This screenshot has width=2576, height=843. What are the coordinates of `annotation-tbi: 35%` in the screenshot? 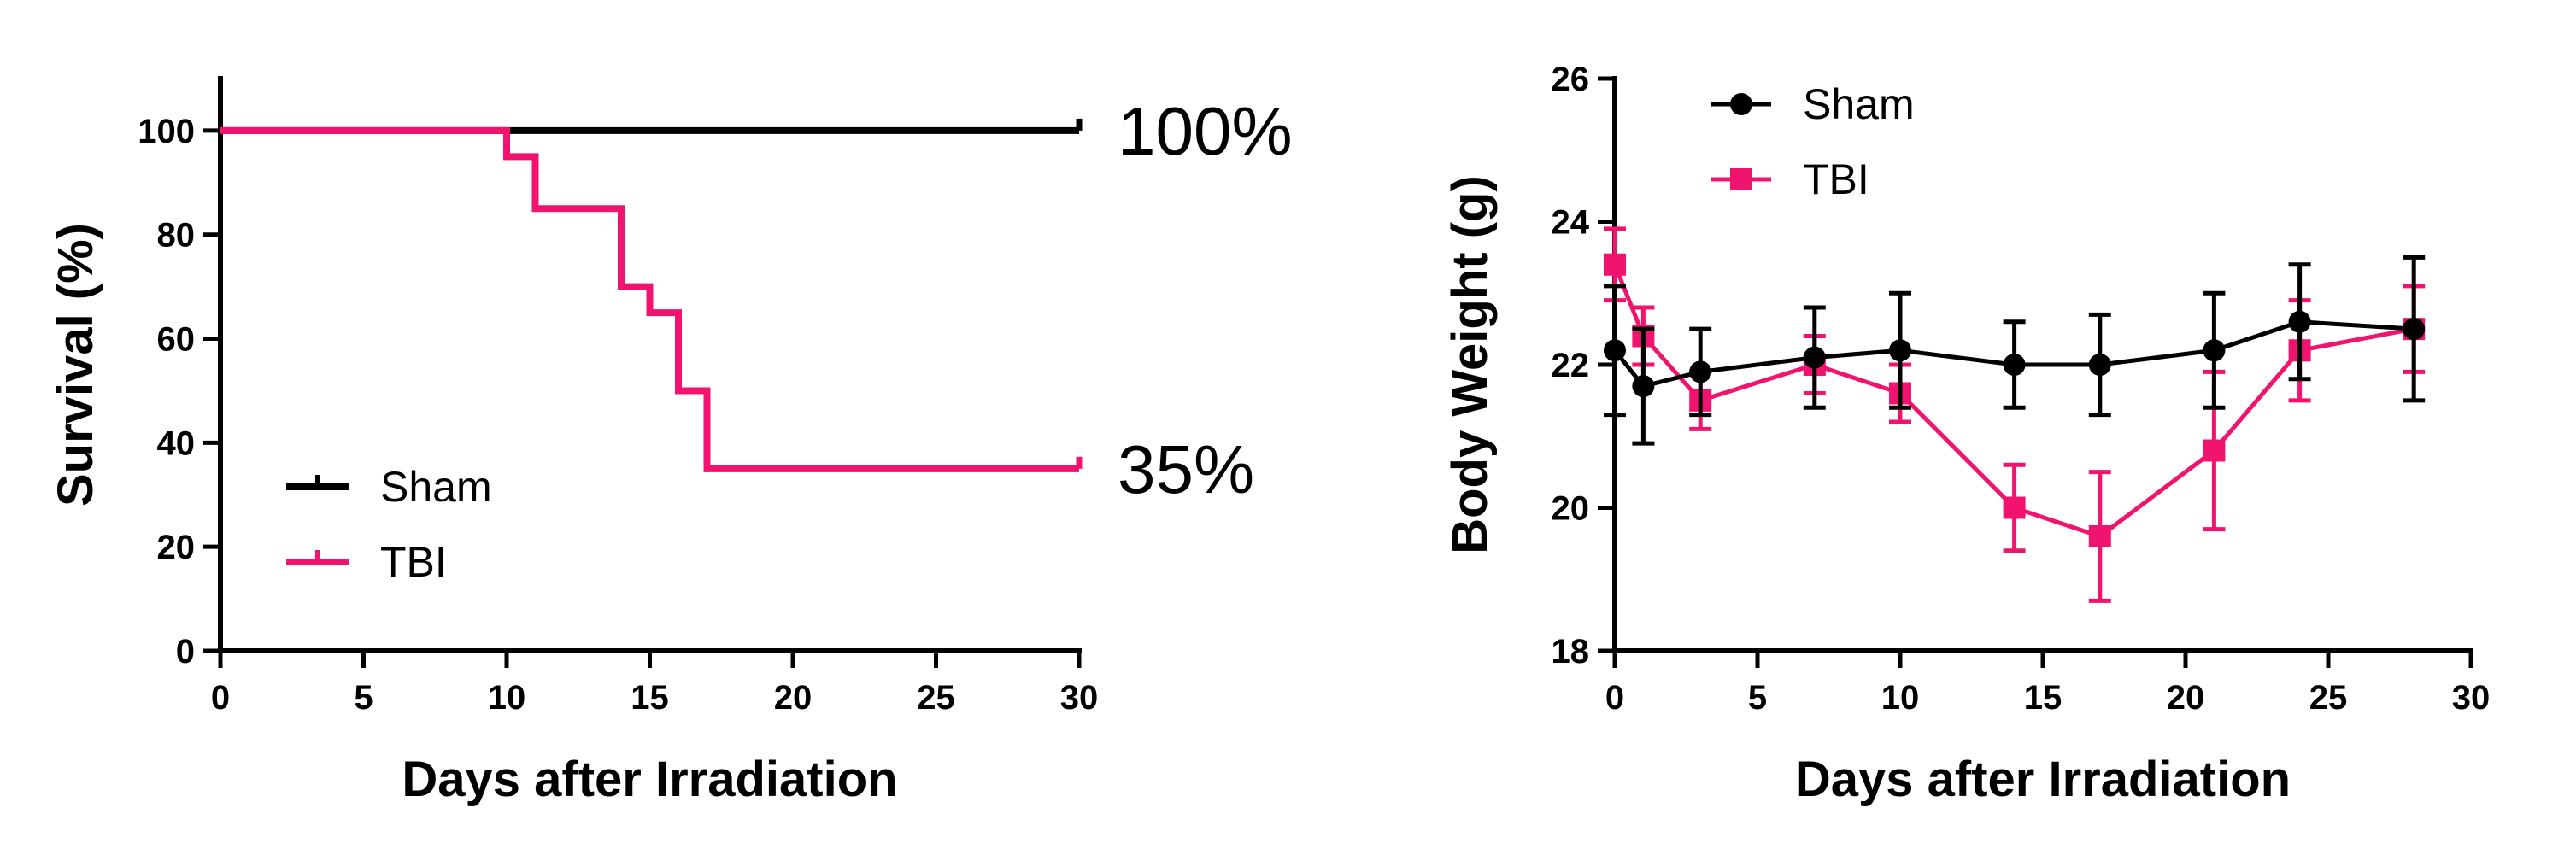 It's located at (1186, 469).